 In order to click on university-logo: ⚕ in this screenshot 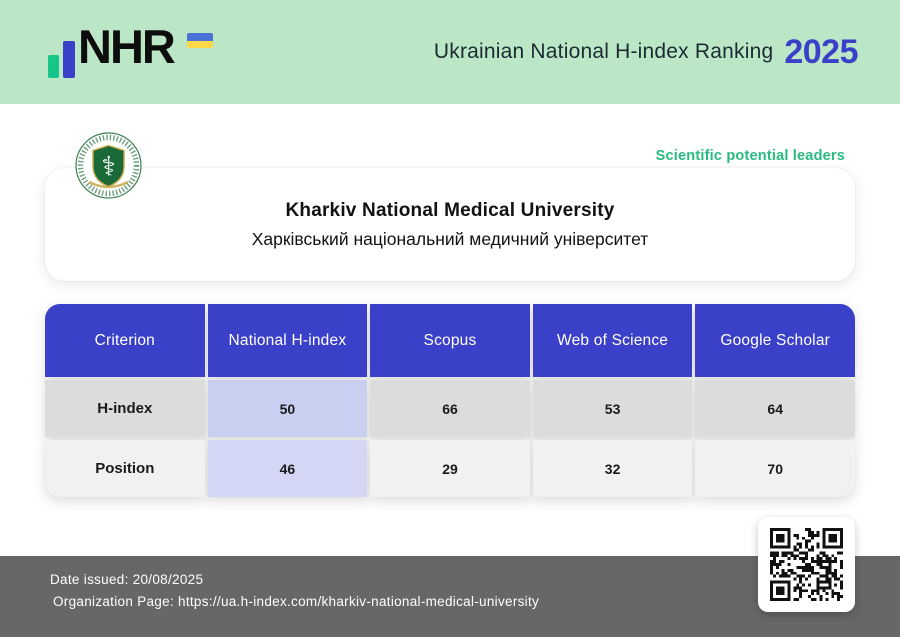, I will do `click(108, 165)`.